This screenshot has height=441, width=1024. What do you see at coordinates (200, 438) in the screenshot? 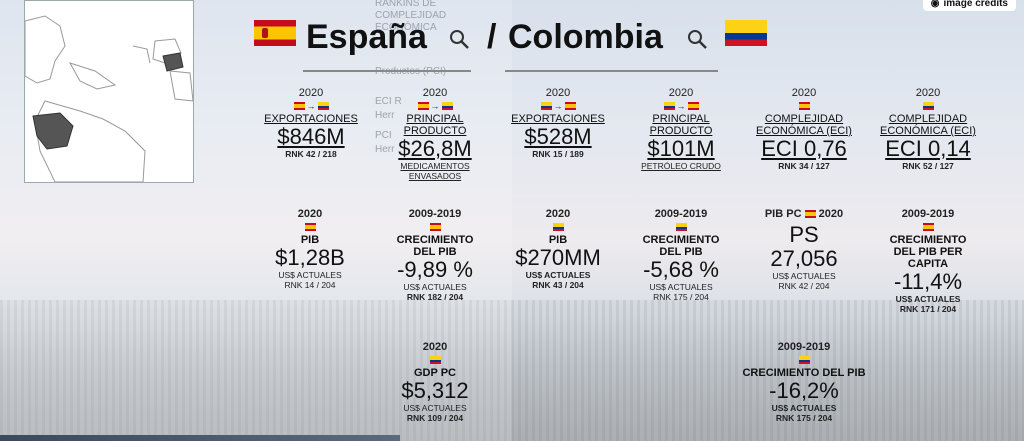
I see `taskbar-strip` at bounding box center [200, 438].